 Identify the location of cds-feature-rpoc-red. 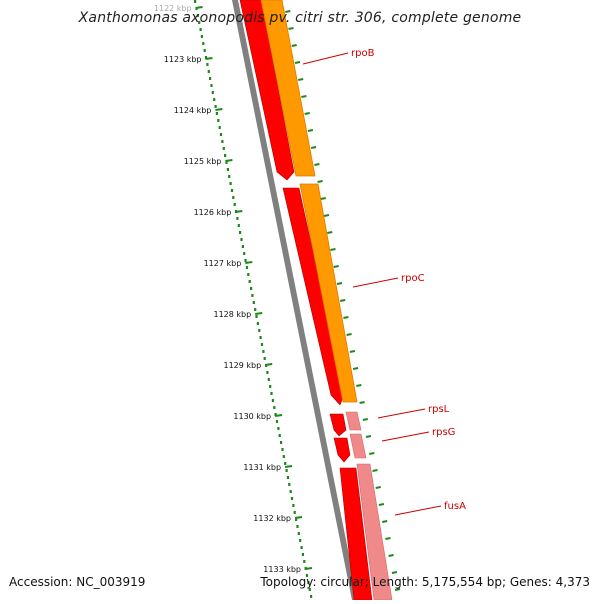
(313, 296).